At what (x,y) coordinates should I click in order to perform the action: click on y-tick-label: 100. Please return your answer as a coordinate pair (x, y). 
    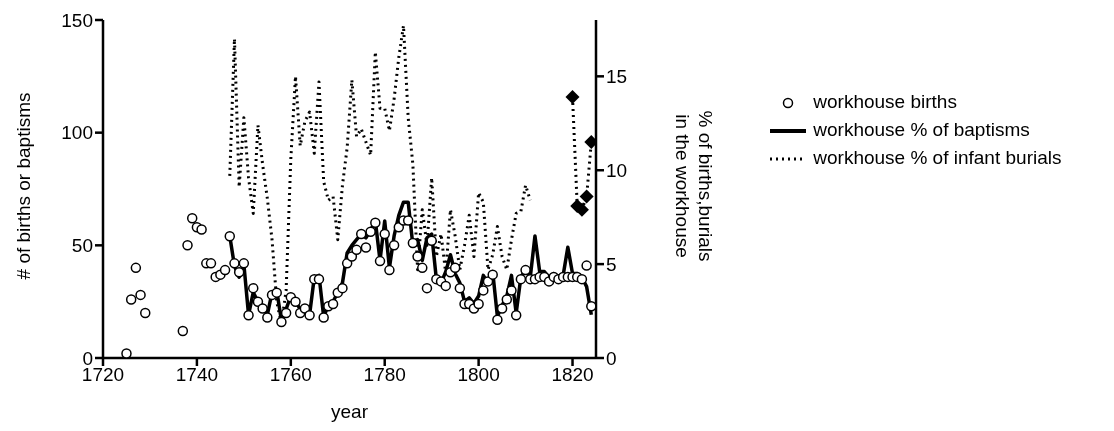
    Looking at the image, I should click on (77, 133).